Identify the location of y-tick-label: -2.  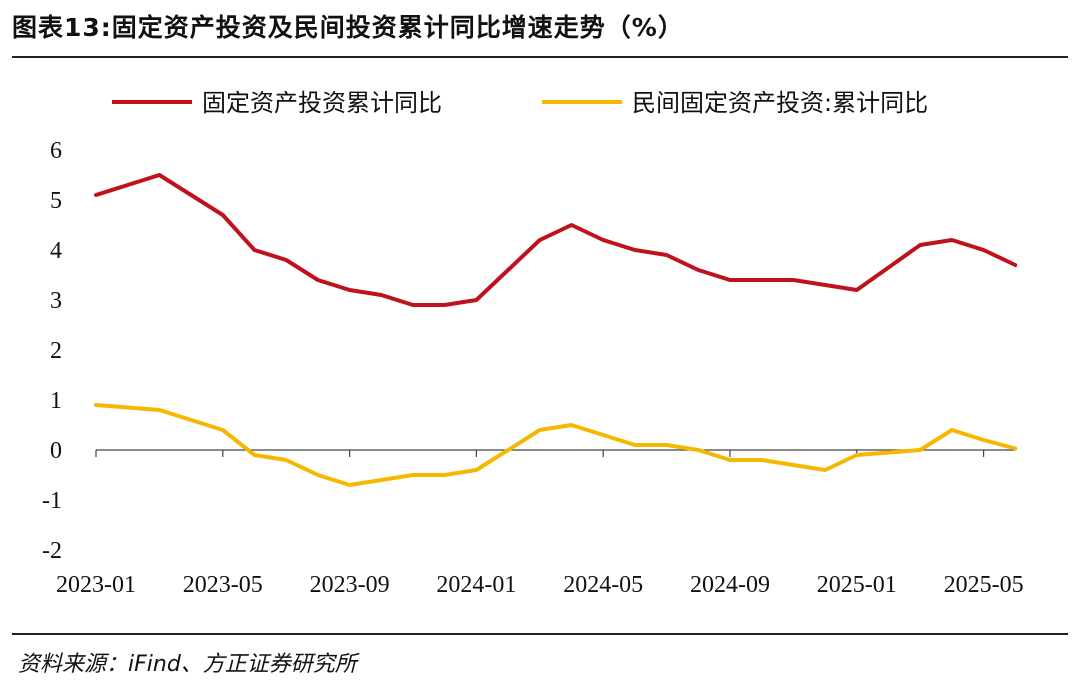
(52, 551).